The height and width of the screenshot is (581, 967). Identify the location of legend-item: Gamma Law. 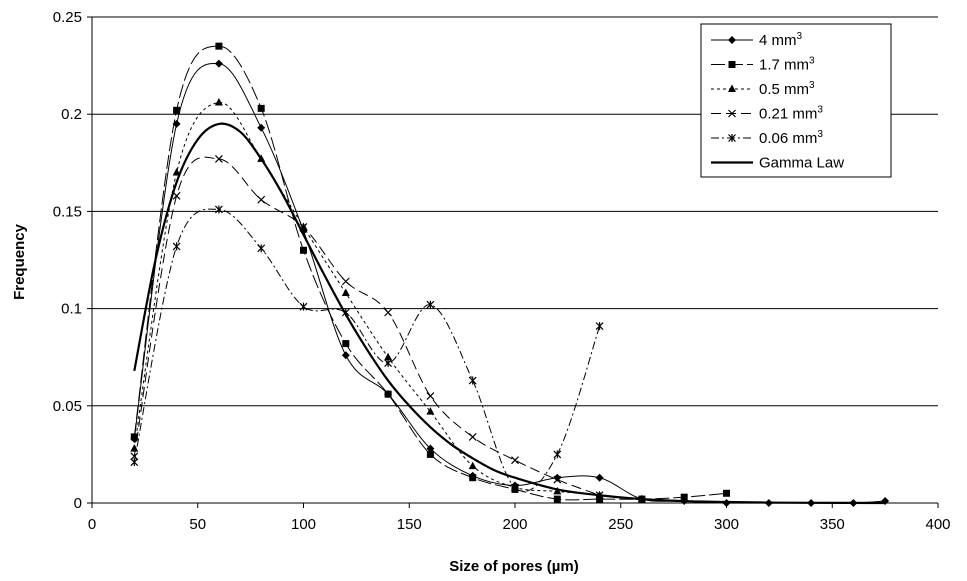
(777, 163).